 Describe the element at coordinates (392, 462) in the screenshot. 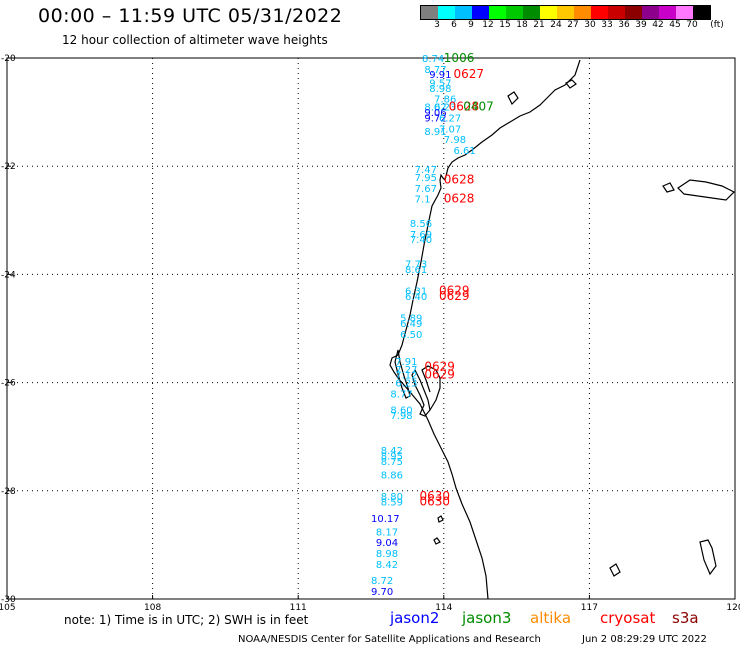

I see `wave-height-value: 8.75` at that location.